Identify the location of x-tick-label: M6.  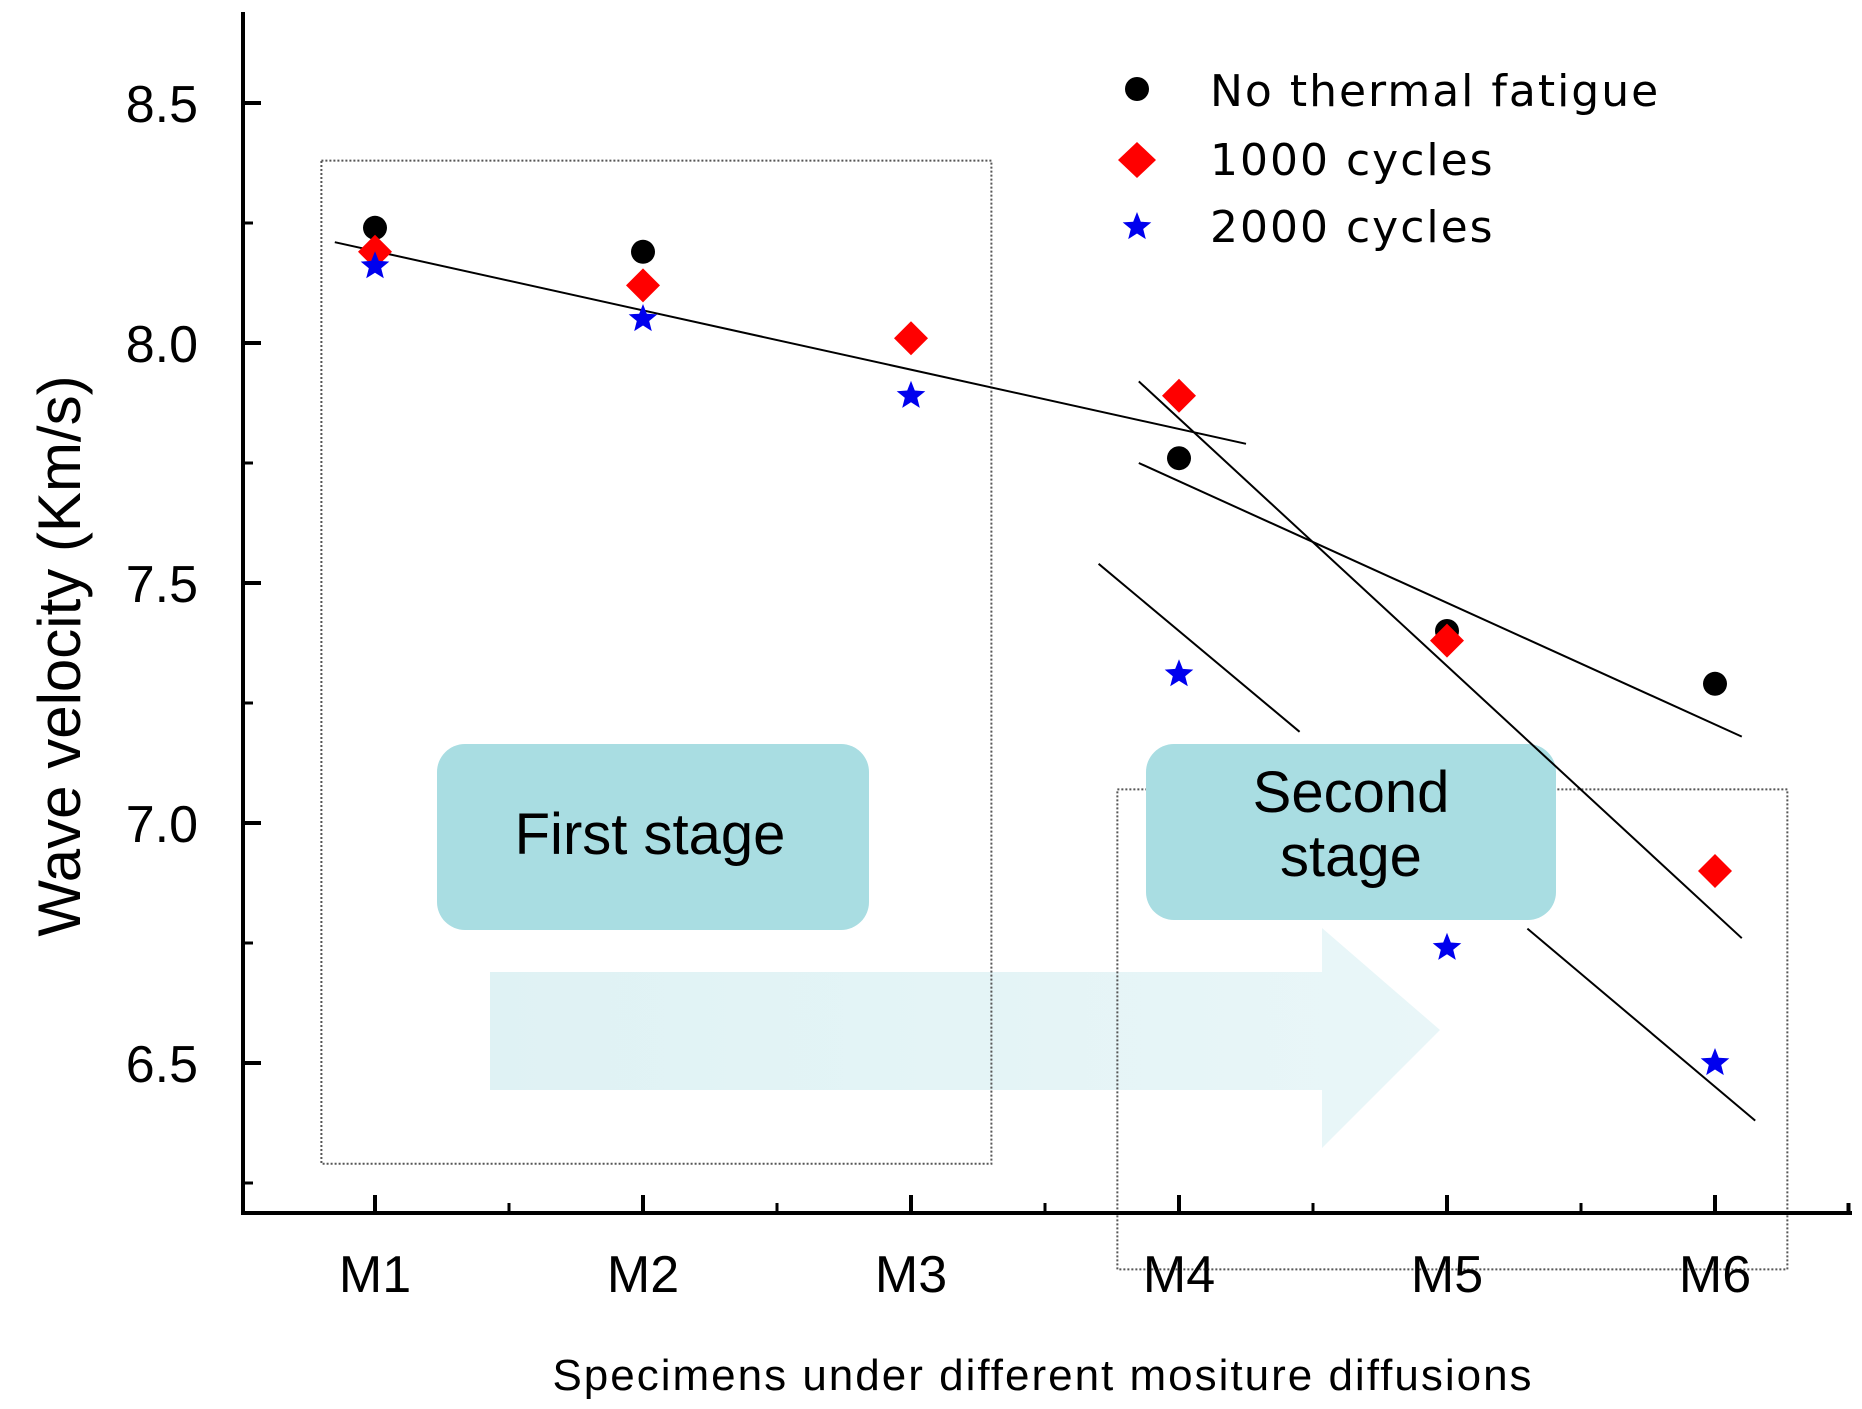
(1715, 1275).